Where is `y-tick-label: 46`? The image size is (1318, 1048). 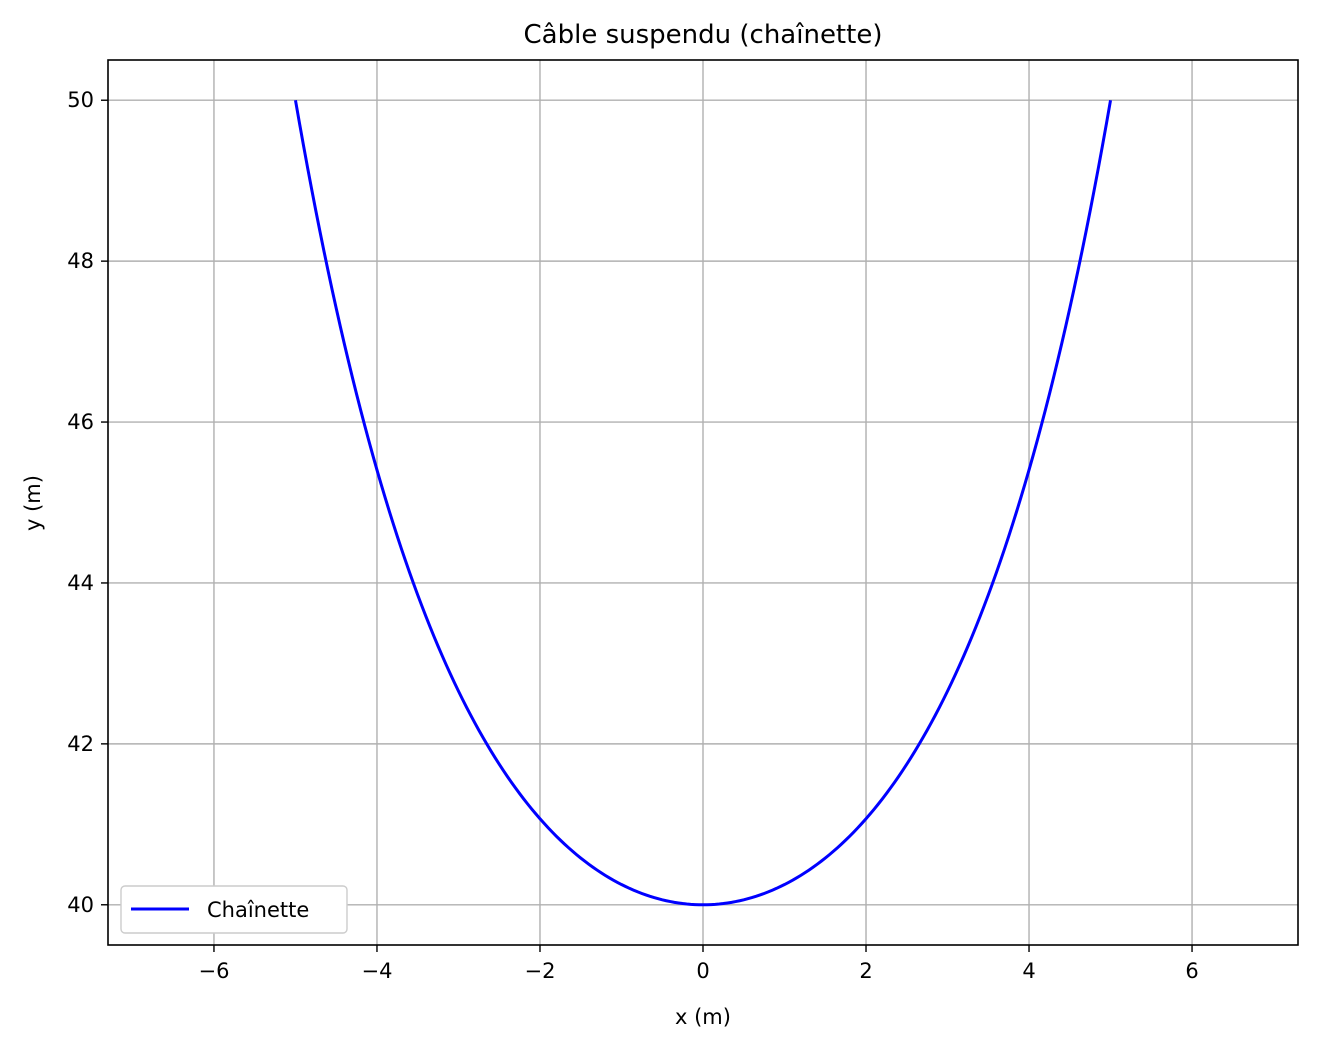 y-tick-label: 46 is located at coordinates (80, 422).